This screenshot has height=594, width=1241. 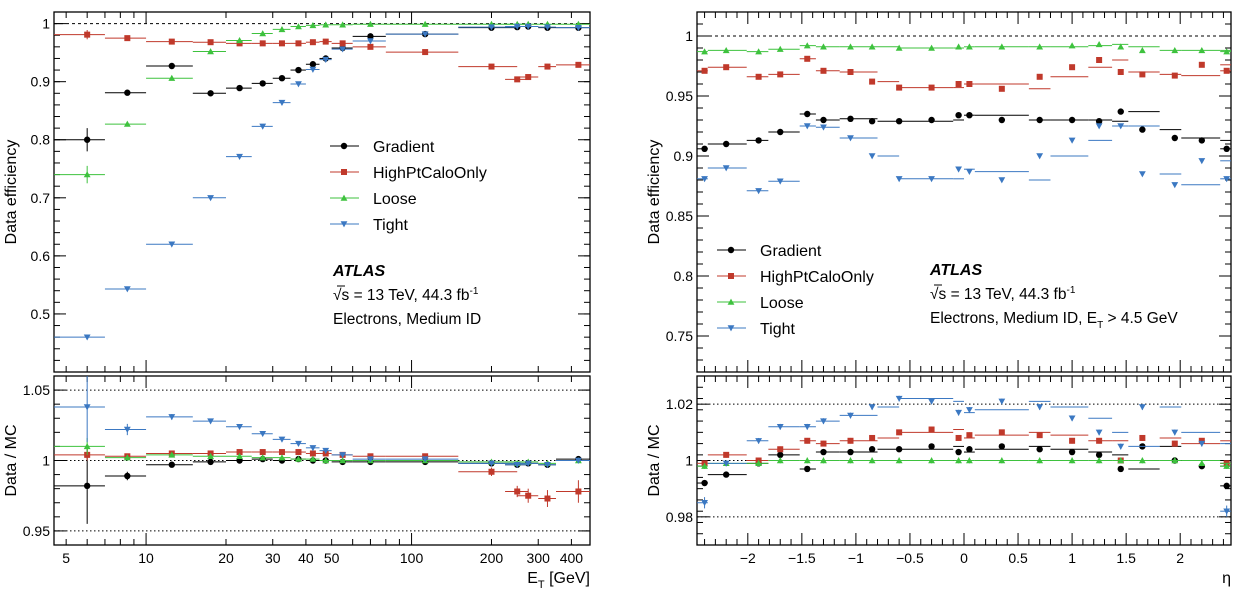 What do you see at coordinates (778, 329) in the screenshot?
I see `legend-label: Tight` at bounding box center [778, 329].